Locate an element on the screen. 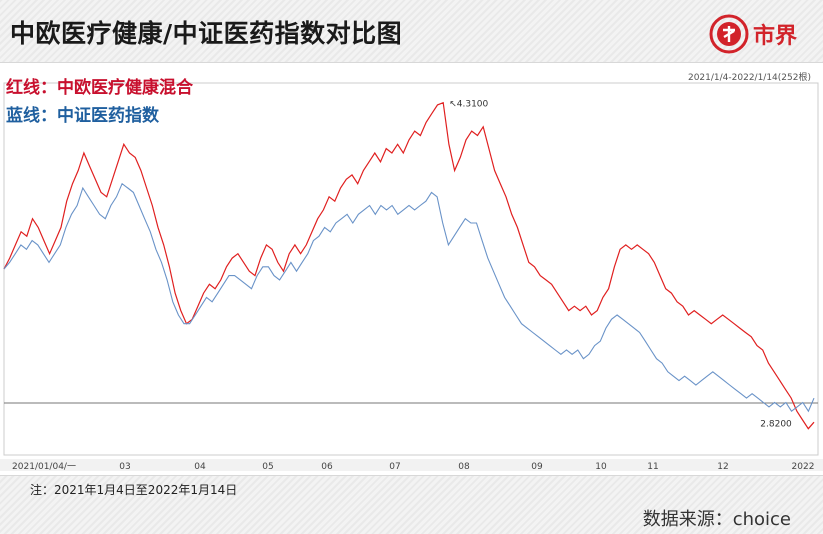 This screenshot has width=823, height=534. x-tick-label: 08 is located at coordinates (464, 467).